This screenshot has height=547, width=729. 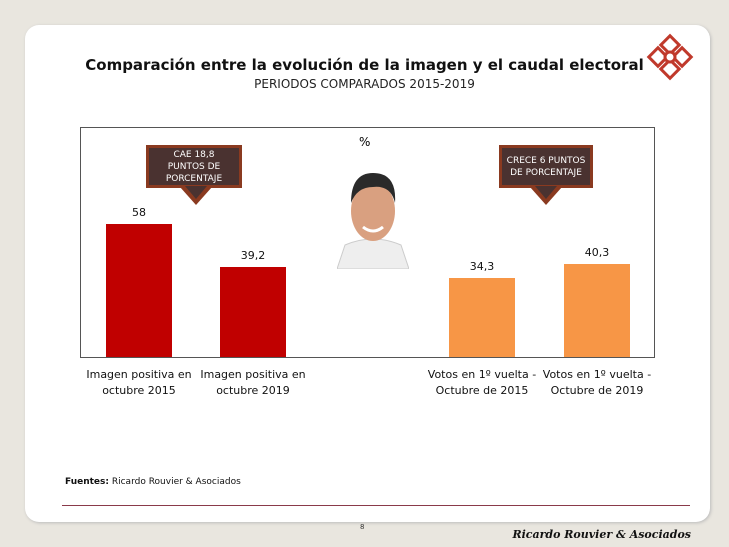 What do you see at coordinates (670, 57) in the screenshot?
I see `logo-icon` at bounding box center [670, 57].